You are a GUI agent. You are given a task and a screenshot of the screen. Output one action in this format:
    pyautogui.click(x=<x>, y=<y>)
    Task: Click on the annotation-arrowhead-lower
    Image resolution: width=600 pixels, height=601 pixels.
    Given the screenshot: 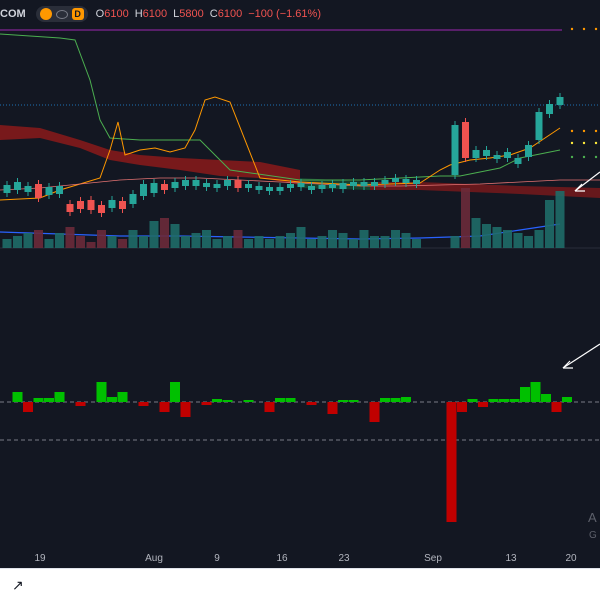 What is the action you would take?
    pyautogui.click(x=567, y=364)
    